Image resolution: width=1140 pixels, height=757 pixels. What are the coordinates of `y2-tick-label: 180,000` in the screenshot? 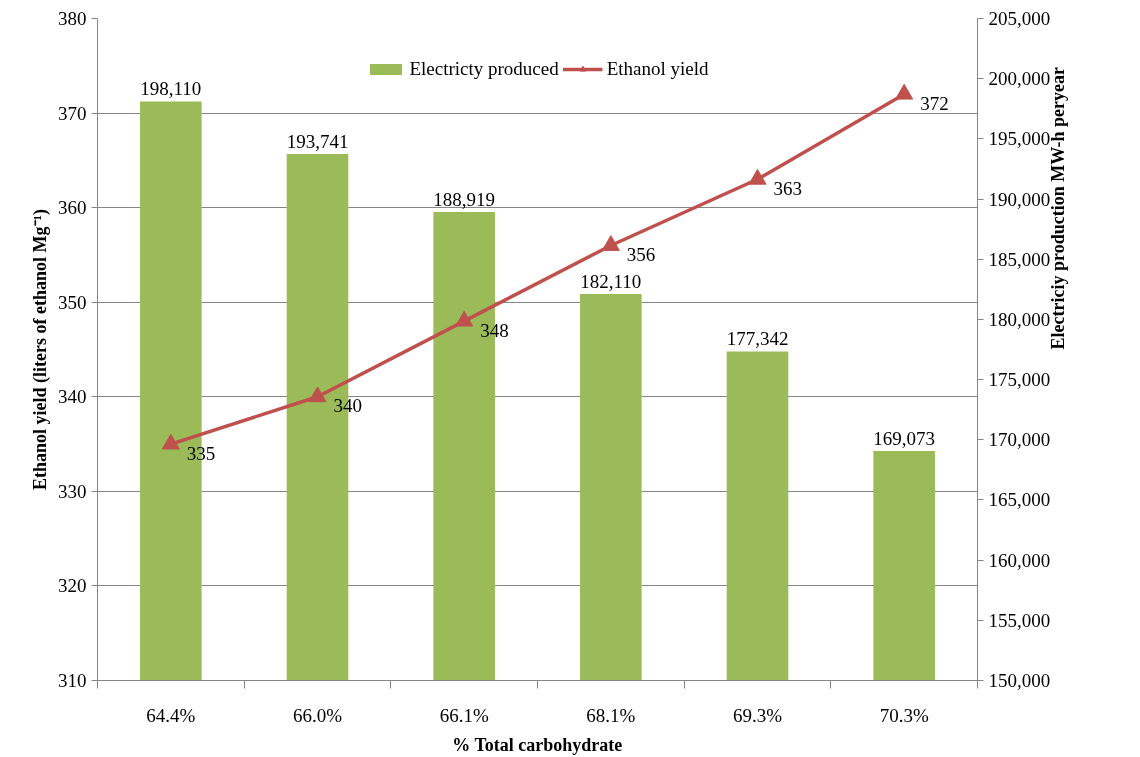 It's located at (1019, 319).